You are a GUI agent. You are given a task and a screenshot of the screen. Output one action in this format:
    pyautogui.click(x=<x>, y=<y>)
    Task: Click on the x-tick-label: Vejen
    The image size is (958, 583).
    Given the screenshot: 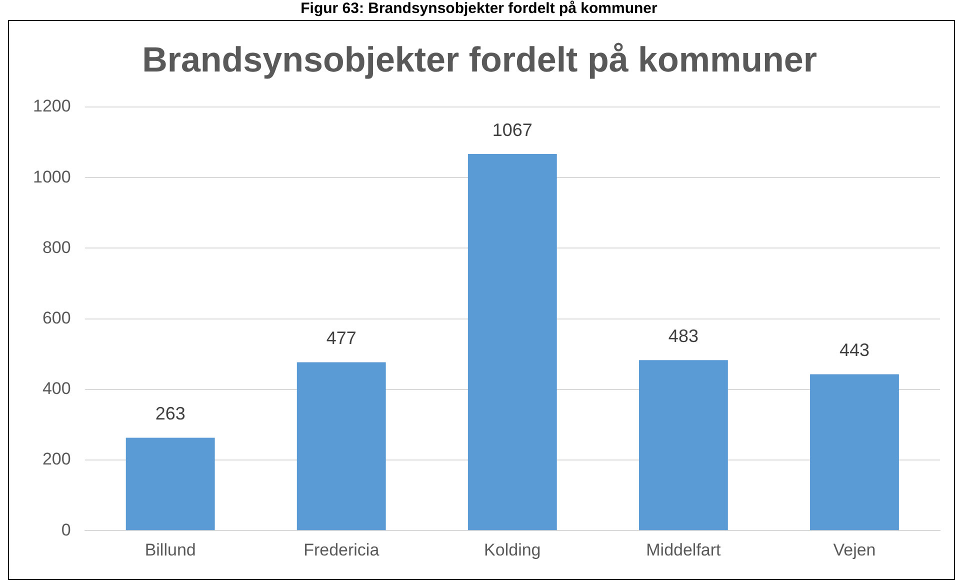 What is the action you would take?
    pyautogui.click(x=854, y=550)
    